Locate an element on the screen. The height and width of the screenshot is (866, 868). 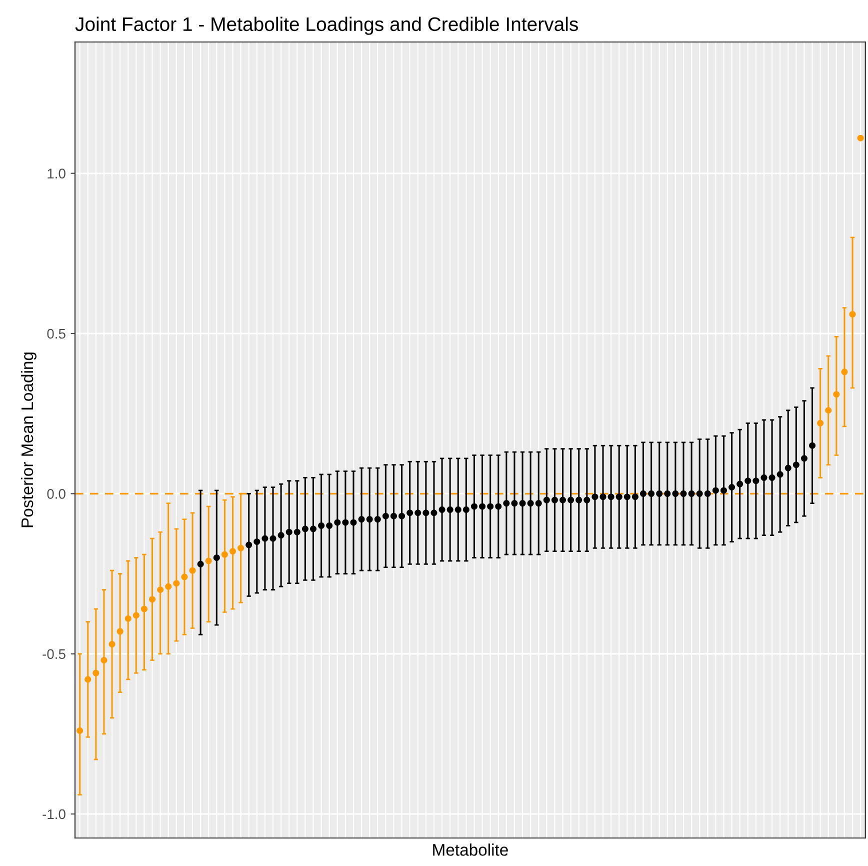
y-tick-label: 1.0 is located at coordinates (57, 173).